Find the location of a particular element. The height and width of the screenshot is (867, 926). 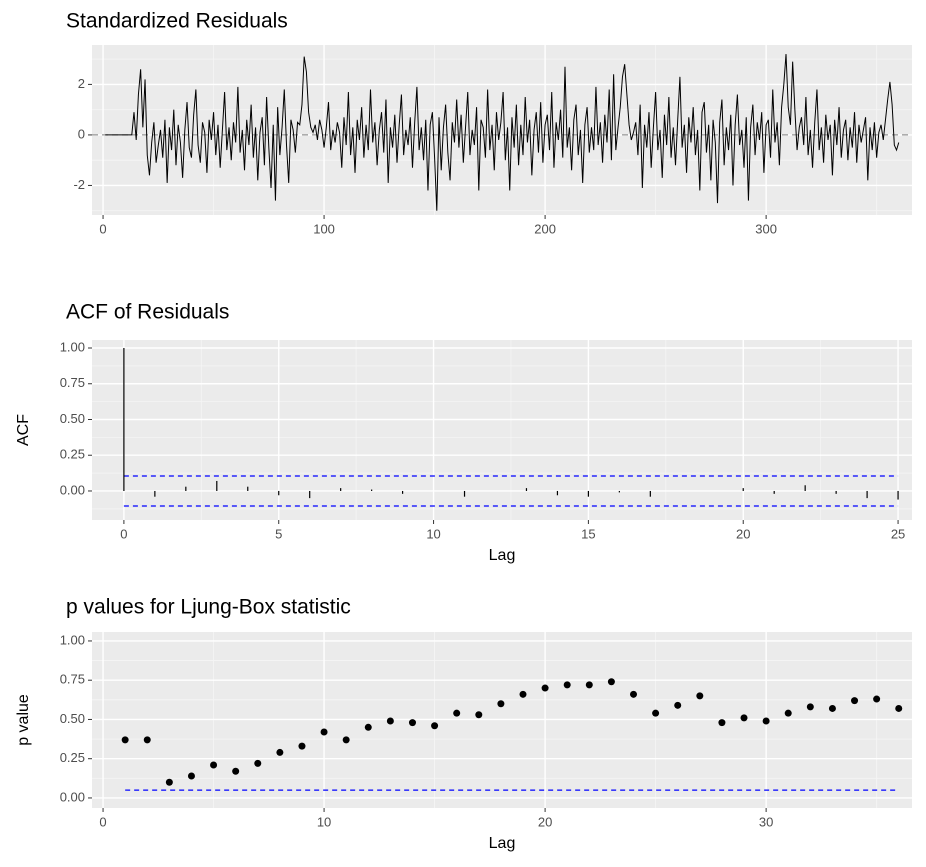

x-tick-label: 5 is located at coordinates (278, 533).